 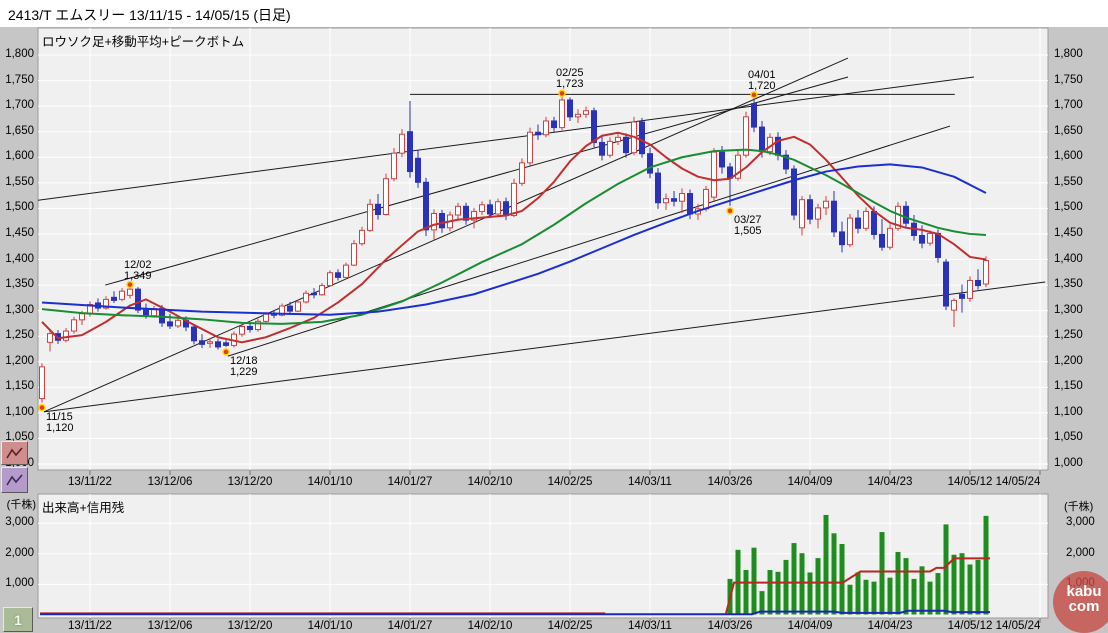 What do you see at coordinates (1068, 284) in the screenshot?
I see `price-axis-label-right: 1,350` at bounding box center [1068, 284].